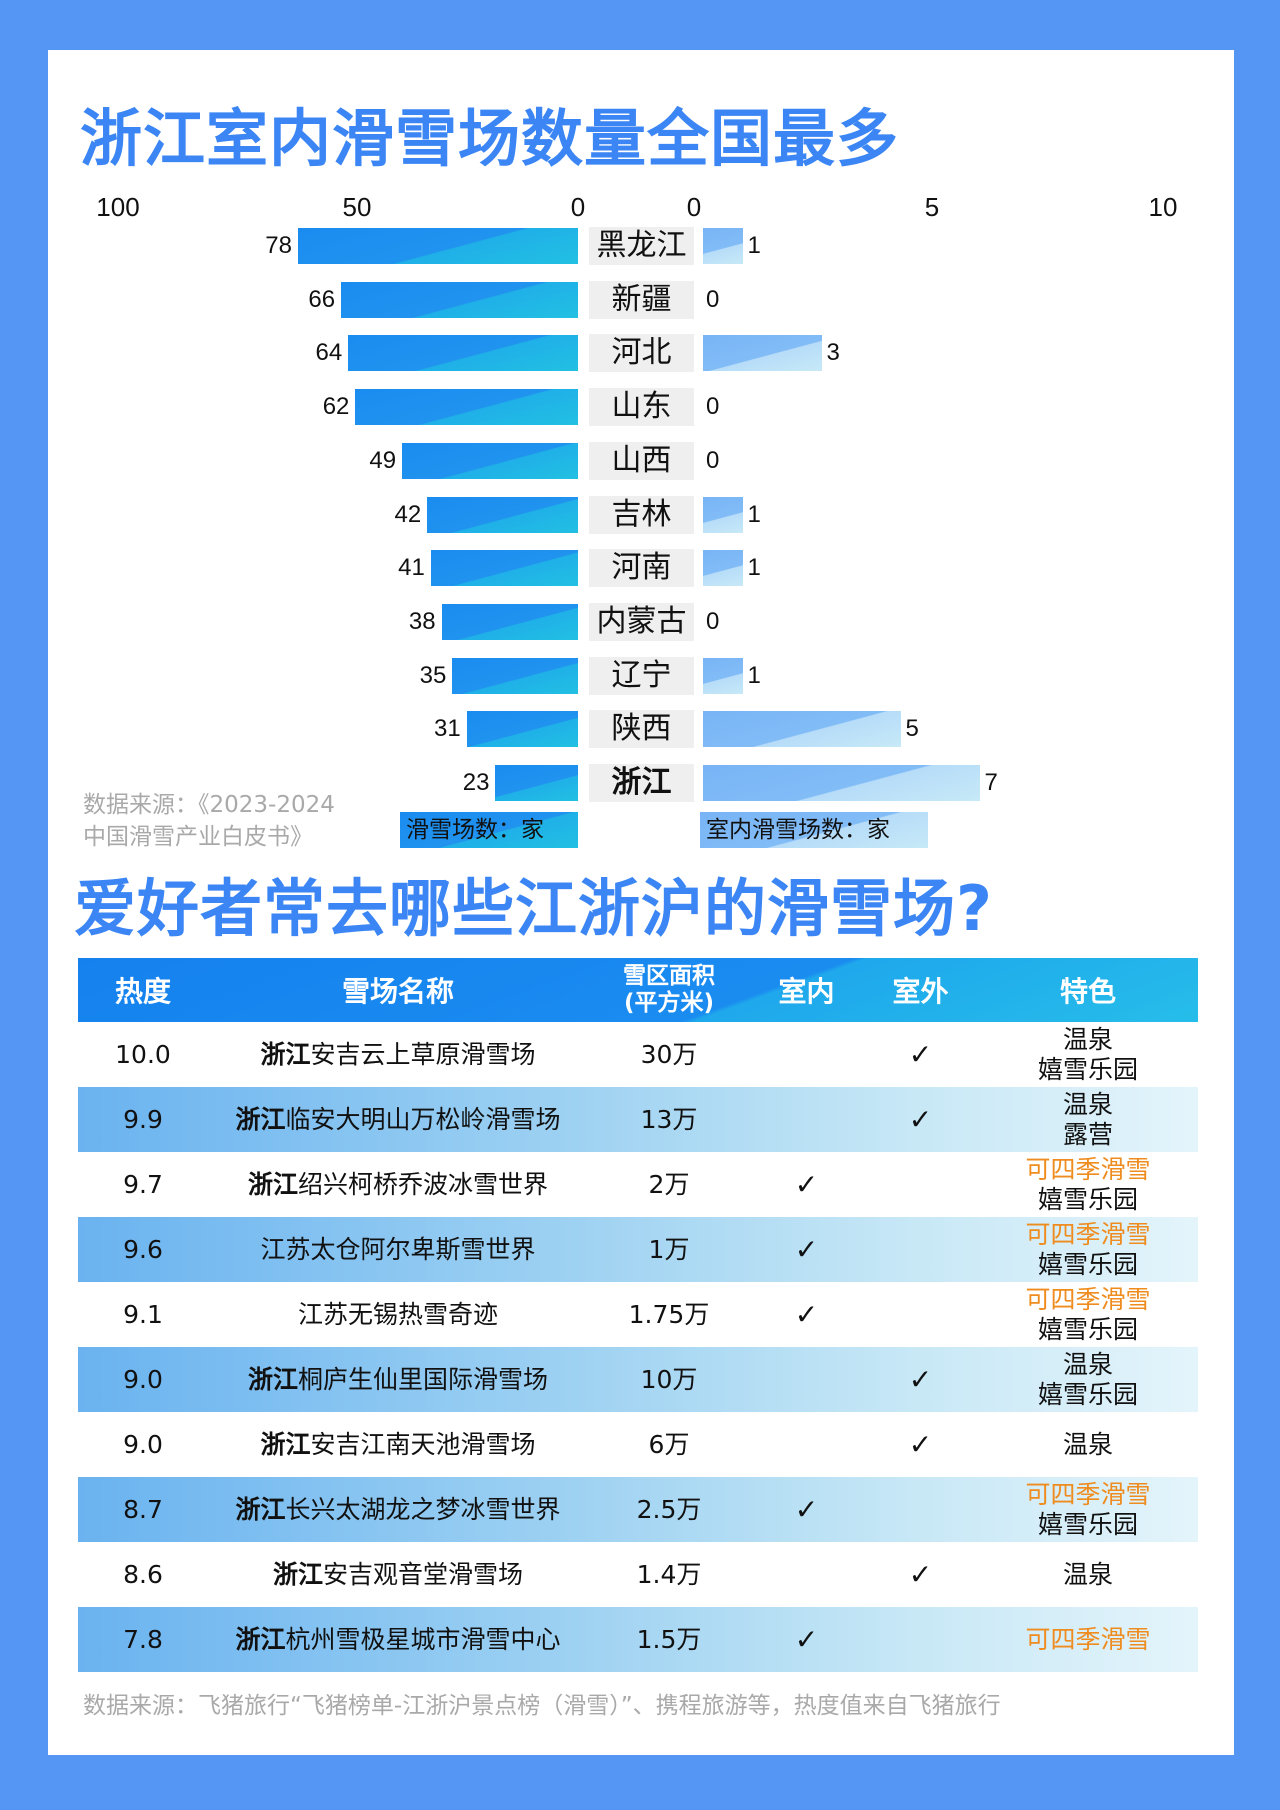 The height and width of the screenshot is (1810, 1280). I want to click on province-label: 浙江, so click(641, 783).